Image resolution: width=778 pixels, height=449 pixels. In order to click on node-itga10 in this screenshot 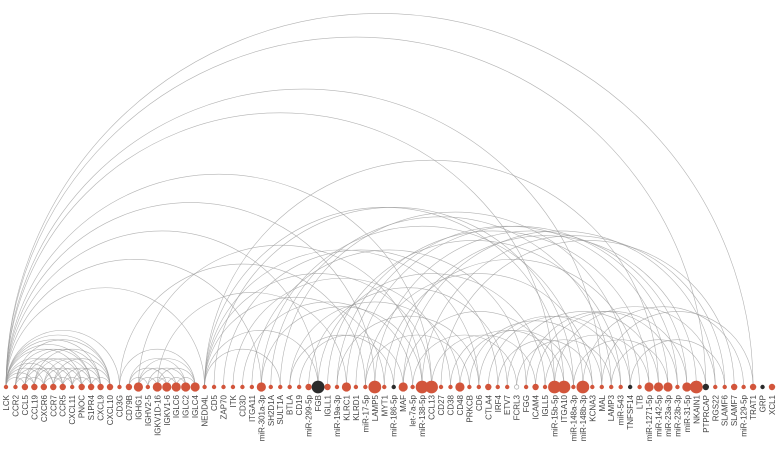, I will do `click(564, 387)`.